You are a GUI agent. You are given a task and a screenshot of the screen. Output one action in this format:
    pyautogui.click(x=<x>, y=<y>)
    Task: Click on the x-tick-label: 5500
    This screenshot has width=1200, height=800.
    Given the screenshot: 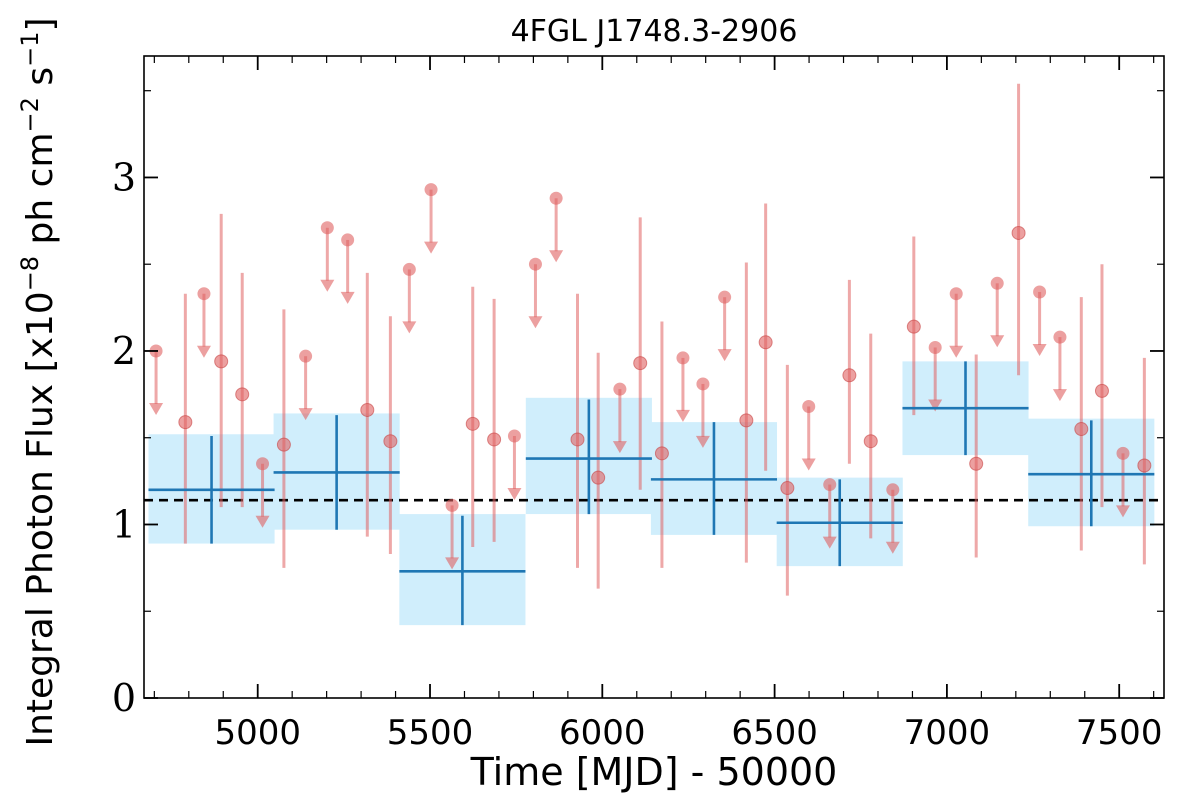 What is the action you would take?
    pyautogui.click(x=430, y=733)
    